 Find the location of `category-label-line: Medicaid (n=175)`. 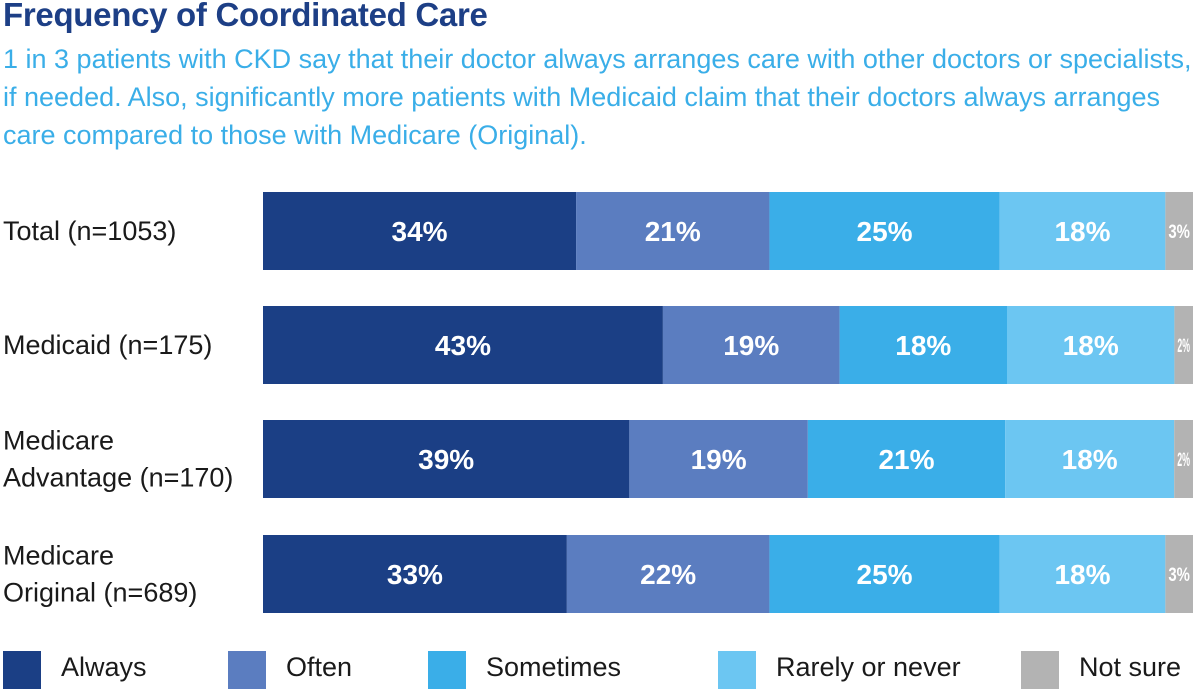

category-label-line: Medicaid (n=175) is located at coordinates (107, 345).